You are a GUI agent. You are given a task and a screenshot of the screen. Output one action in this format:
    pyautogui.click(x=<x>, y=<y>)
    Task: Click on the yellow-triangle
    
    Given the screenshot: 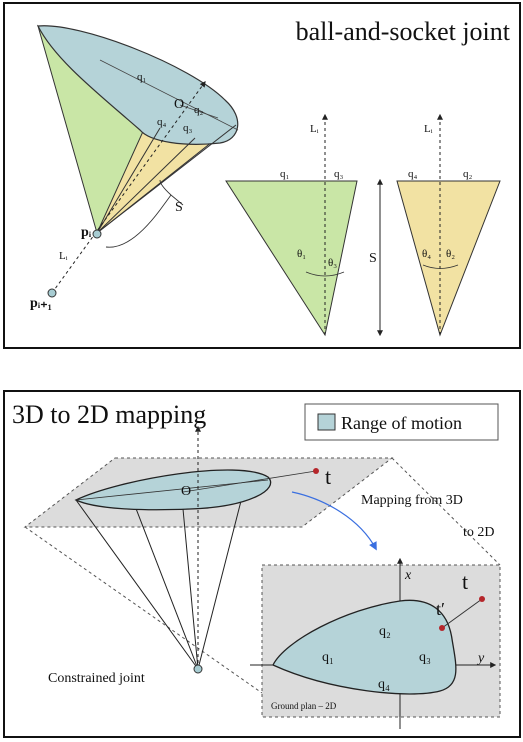 What is the action you would take?
    pyautogui.click(x=448, y=258)
    